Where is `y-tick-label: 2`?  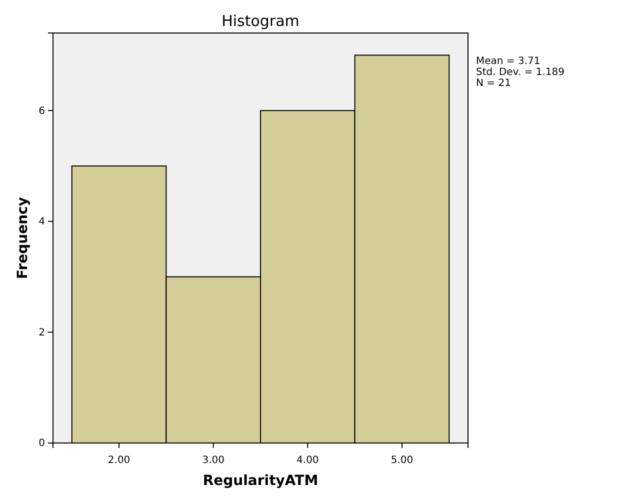
y-tick-label: 2 is located at coordinates (41, 332).